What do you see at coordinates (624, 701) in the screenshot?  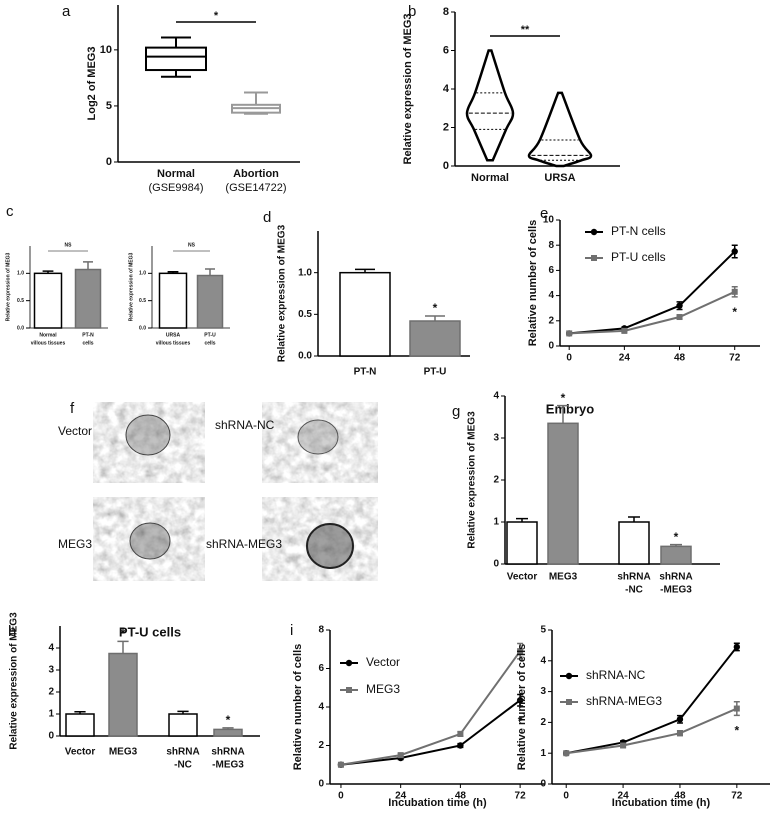 I see `legend-label: shRNA-MEG3` at bounding box center [624, 701].